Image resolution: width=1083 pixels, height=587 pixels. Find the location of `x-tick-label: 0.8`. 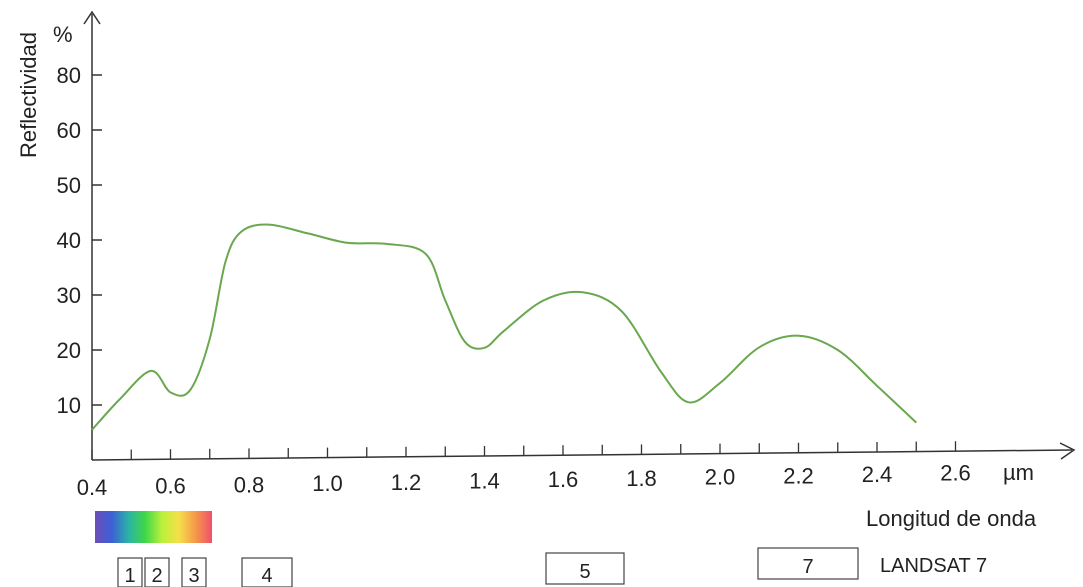

x-tick-label: 0.8 is located at coordinates (249, 484).